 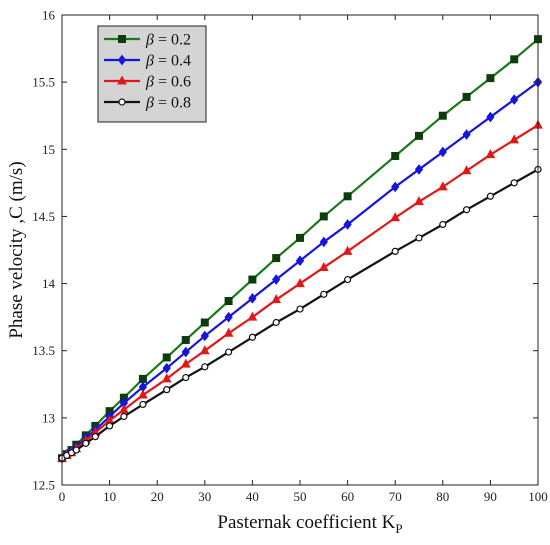 I want to click on y-tick-label: 14, so click(x=49, y=283).